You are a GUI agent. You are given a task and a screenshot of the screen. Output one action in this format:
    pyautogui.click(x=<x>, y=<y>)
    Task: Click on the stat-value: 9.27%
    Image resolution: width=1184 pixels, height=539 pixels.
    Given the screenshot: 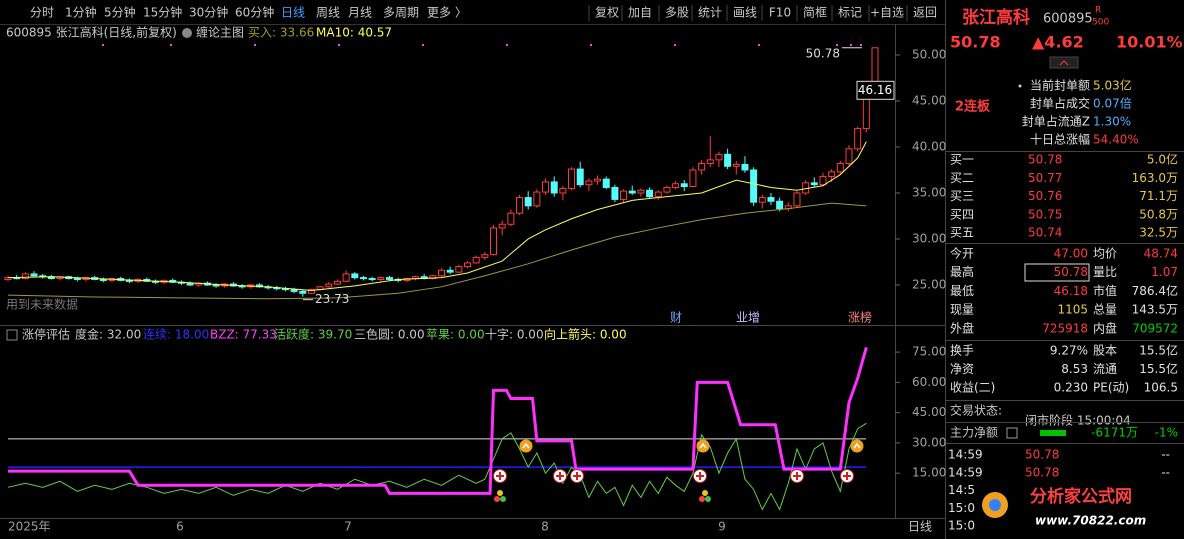 What is the action you would take?
    pyautogui.click(x=1069, y=351)
    